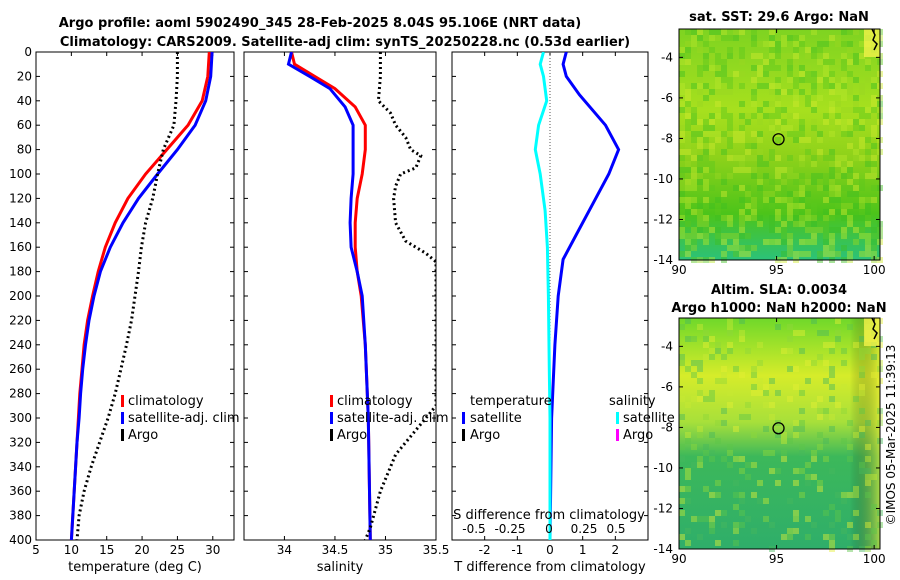 The width and height of the screenshot is (900, 580). What do you see at coordinates (649, 418) in the screenshot?
I see `legend-label: satellite` at bounding box center [649, 418].